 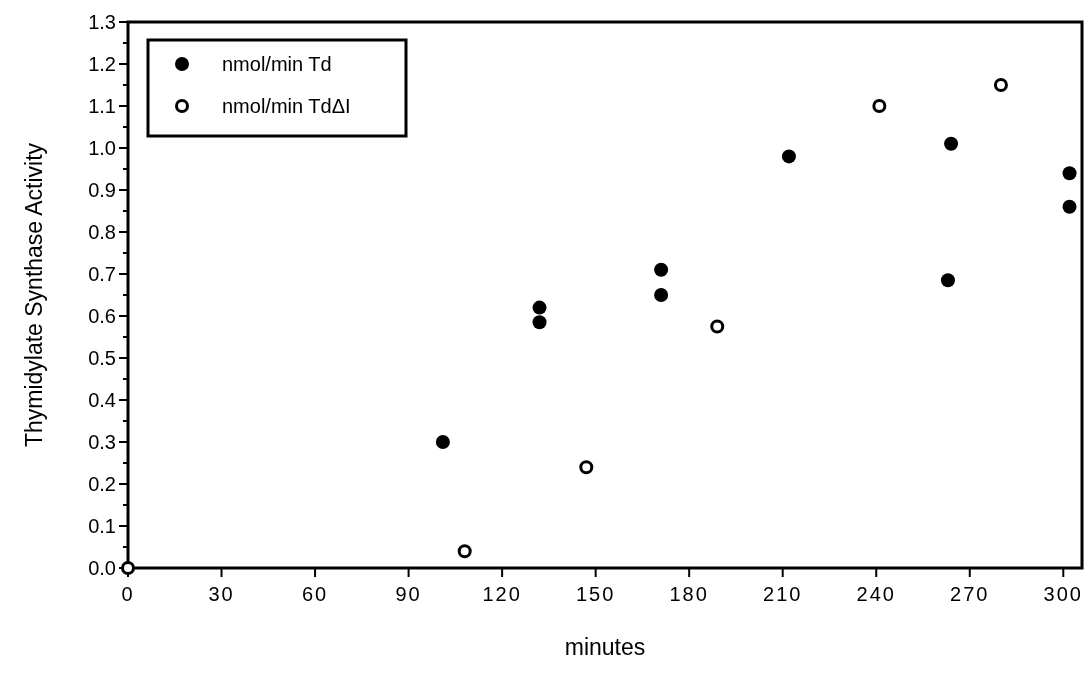 I want to click on y-tick-label: 0.8, so click(x=102, y=232).